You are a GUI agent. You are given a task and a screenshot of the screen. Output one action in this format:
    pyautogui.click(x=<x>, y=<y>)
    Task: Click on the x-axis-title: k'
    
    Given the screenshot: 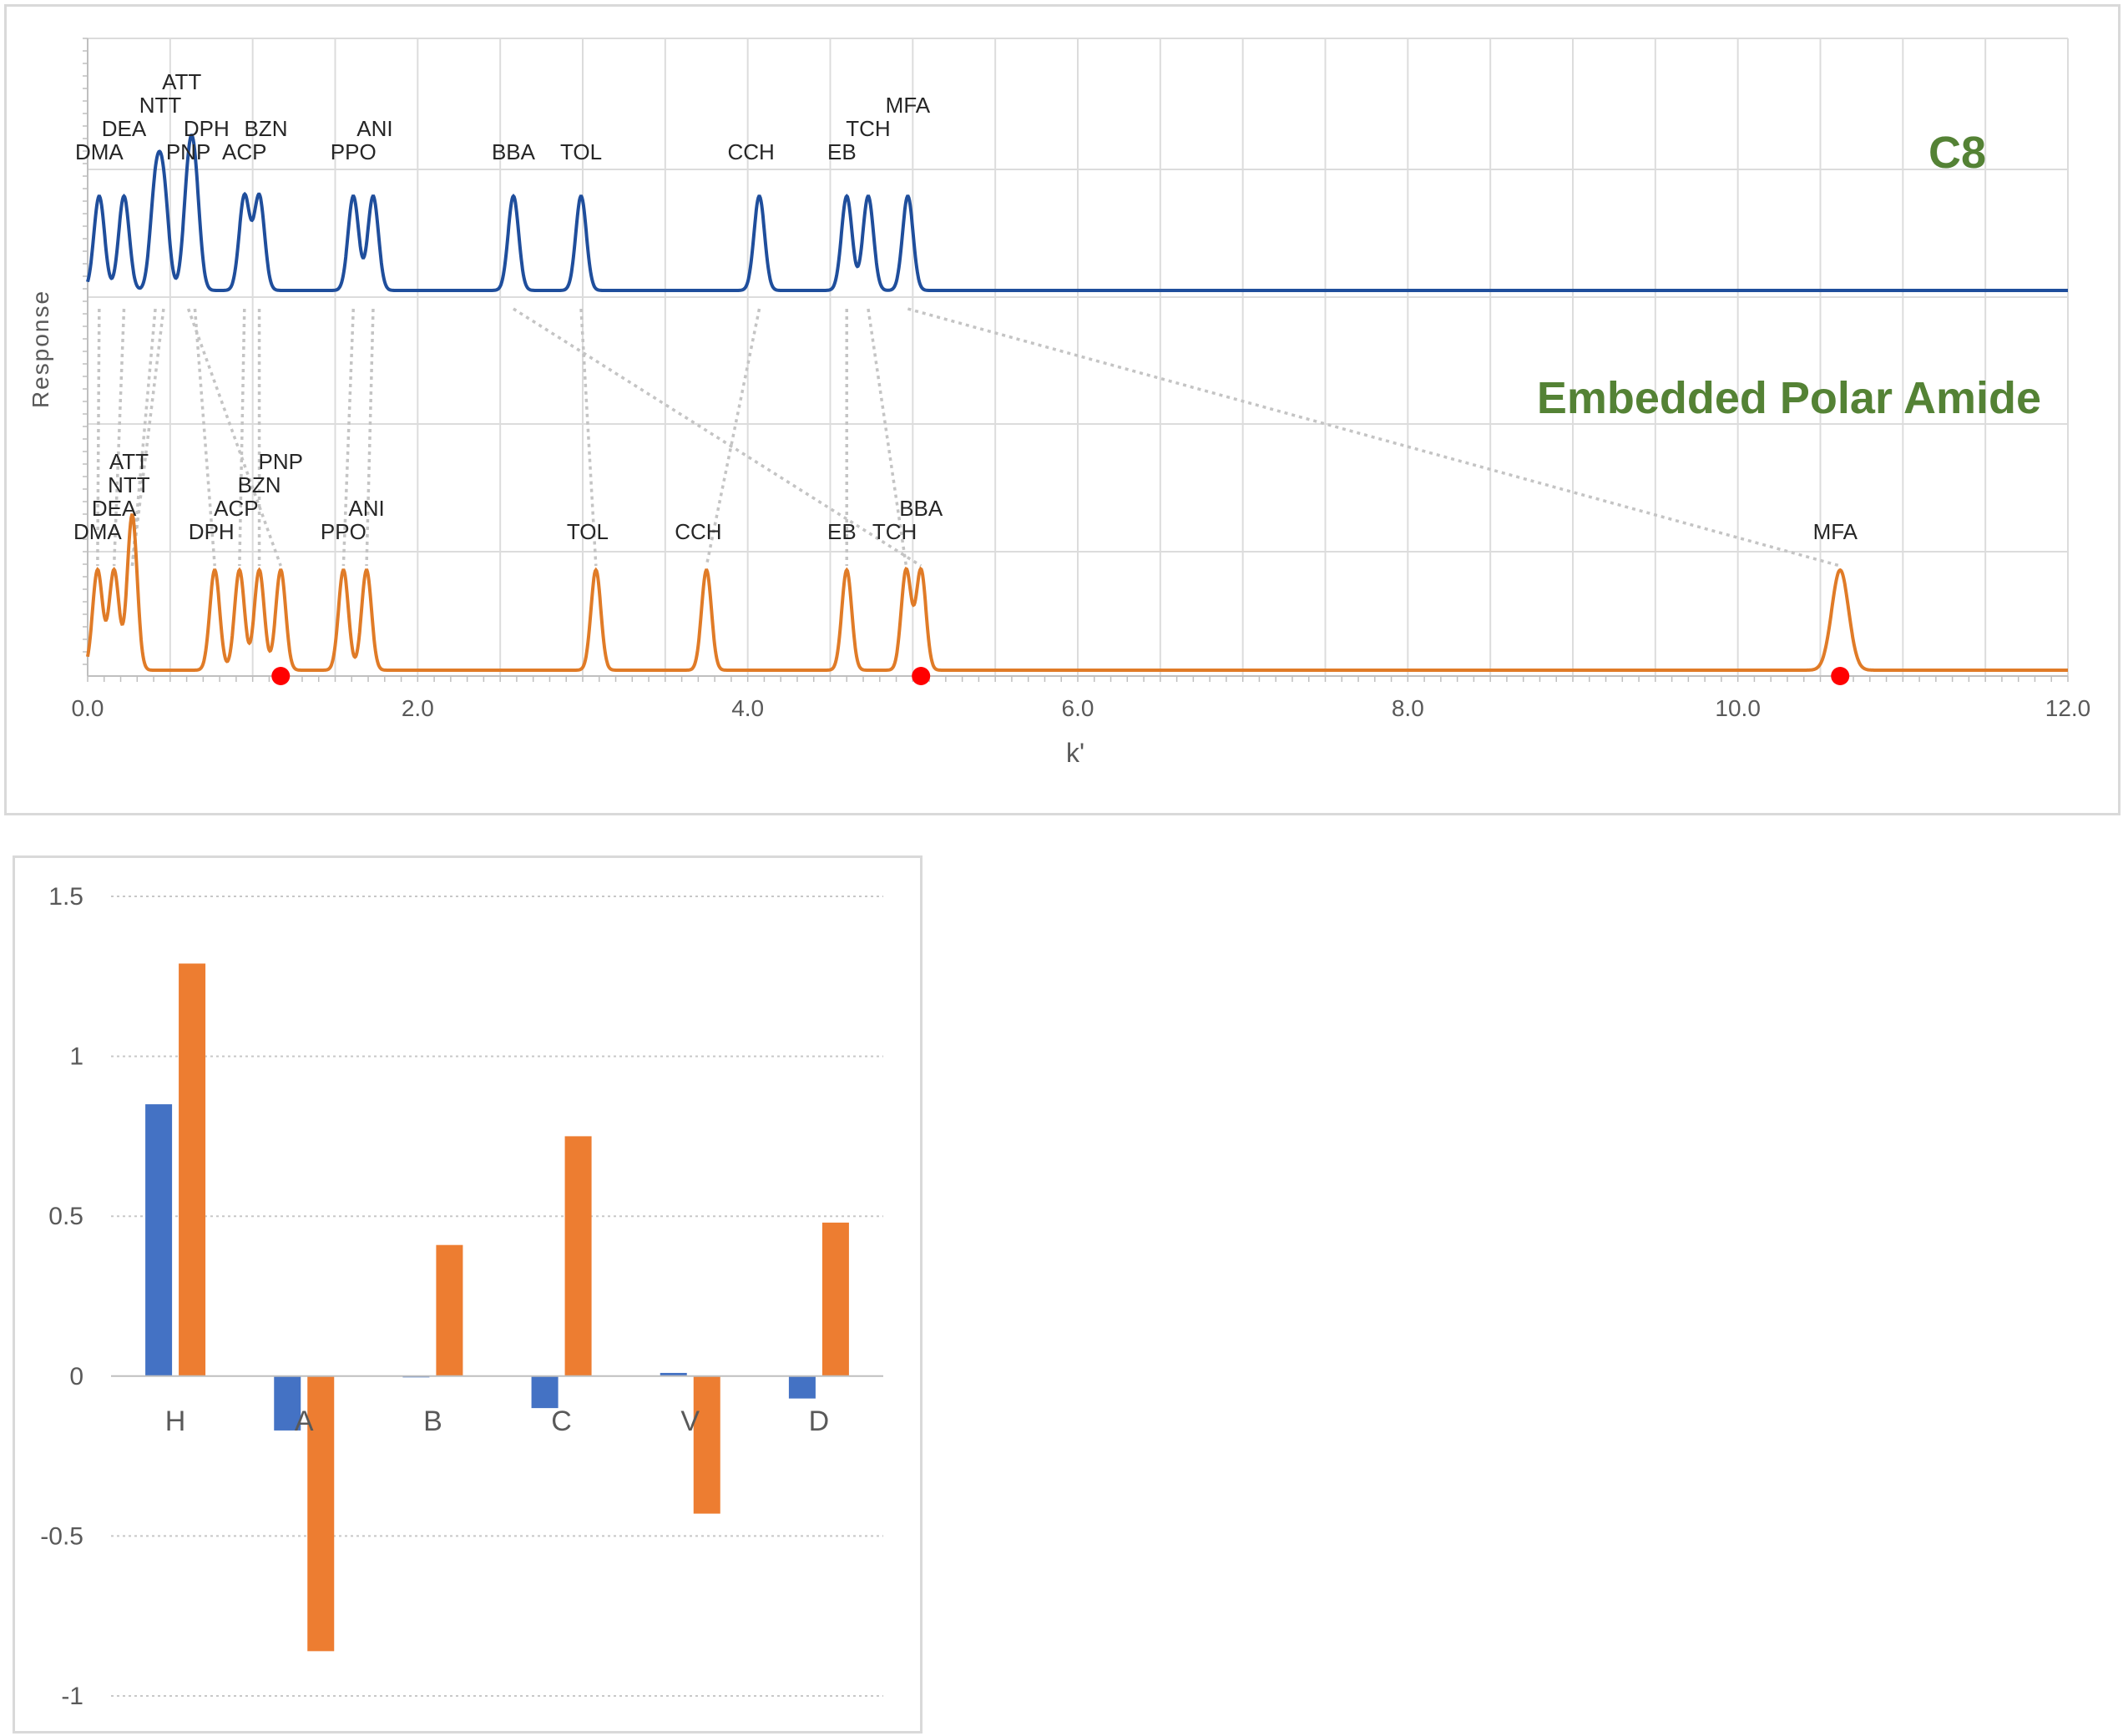 What is the action you would take?
    pyautogui.click(x=1075, y=753)
    